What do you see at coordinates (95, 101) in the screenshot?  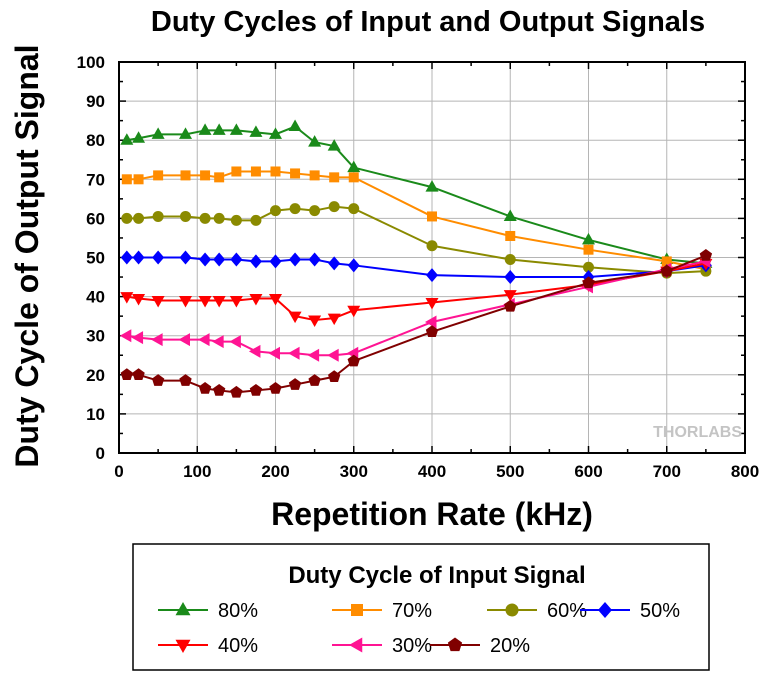 I see `y-tick-label: 90` at bounding box center [95, 101].